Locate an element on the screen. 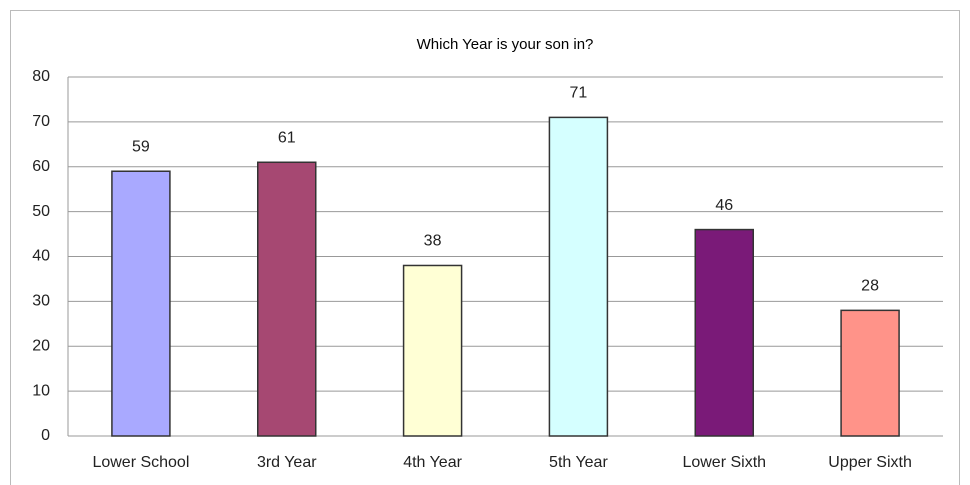 The image size is (970, 485). x-tick-label: 5th Year is located at coordinates (578, 462).